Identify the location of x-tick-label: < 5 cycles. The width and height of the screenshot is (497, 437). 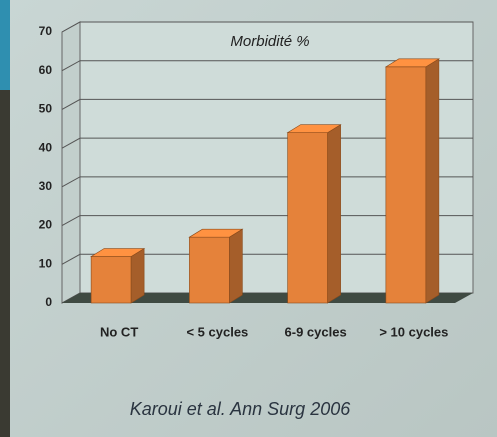
(217, 331).